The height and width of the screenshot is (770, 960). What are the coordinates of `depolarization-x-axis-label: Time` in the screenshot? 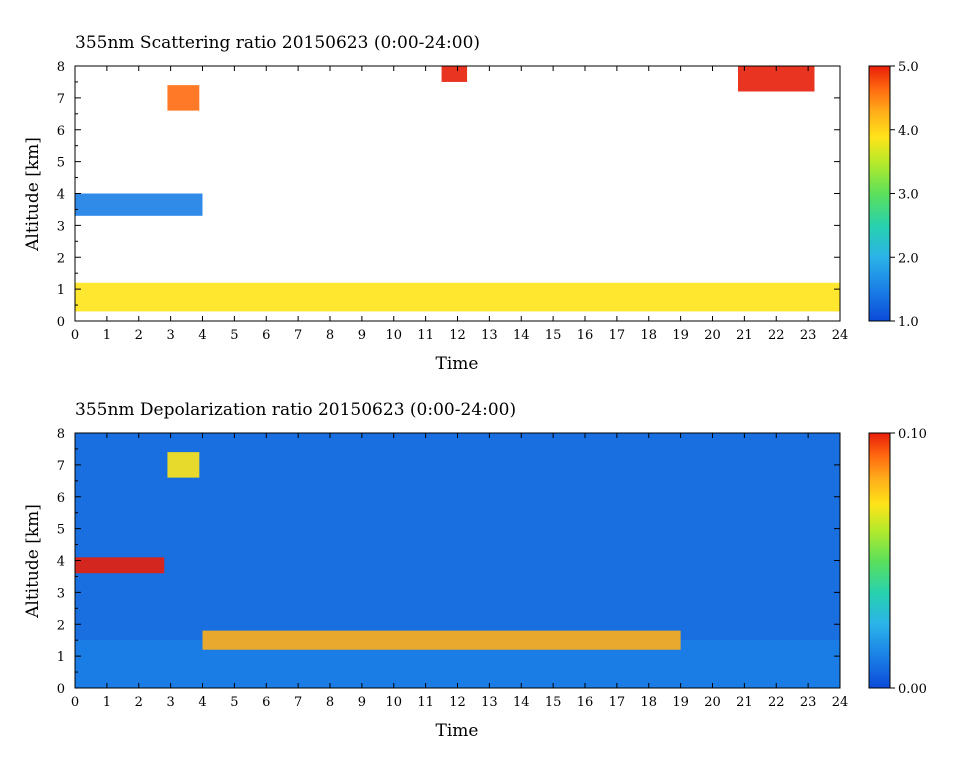 It's located at (457, 731).